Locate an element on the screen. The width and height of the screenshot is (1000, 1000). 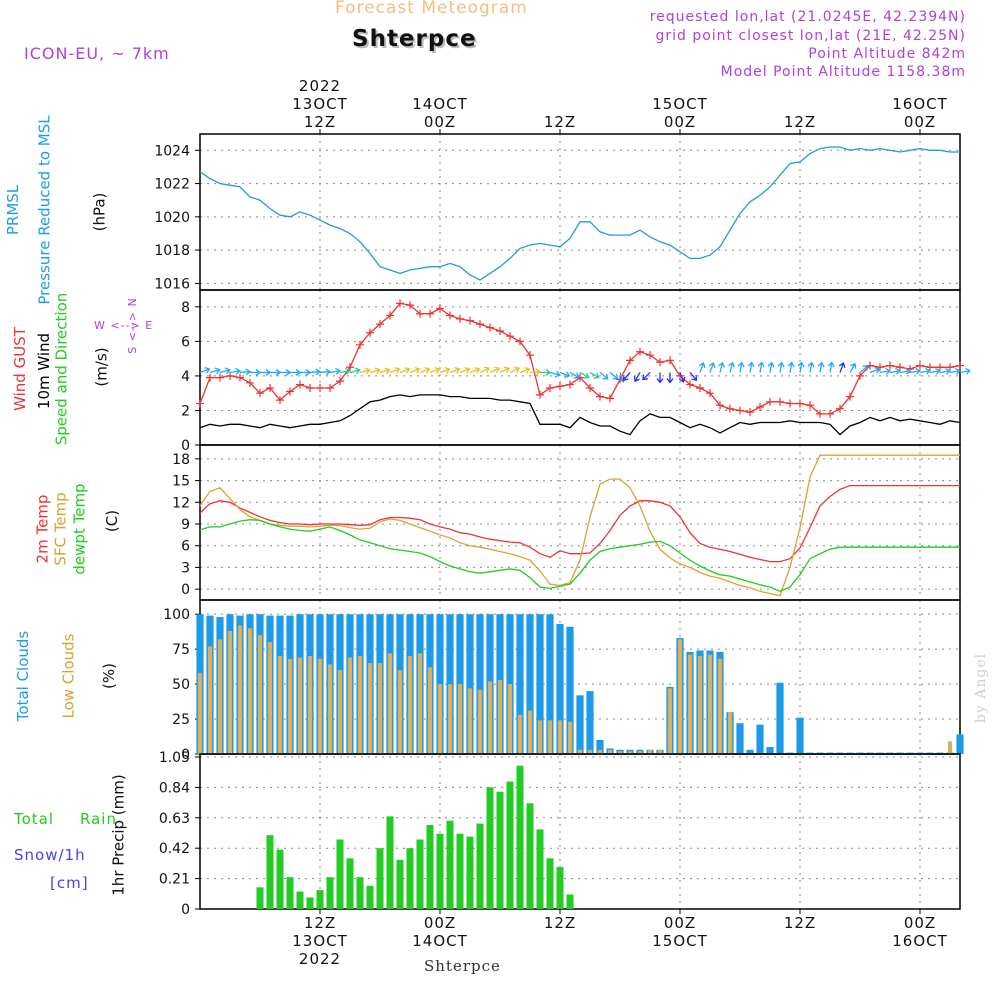
y-tick-label: 2 is located at coordinates (185, 411).